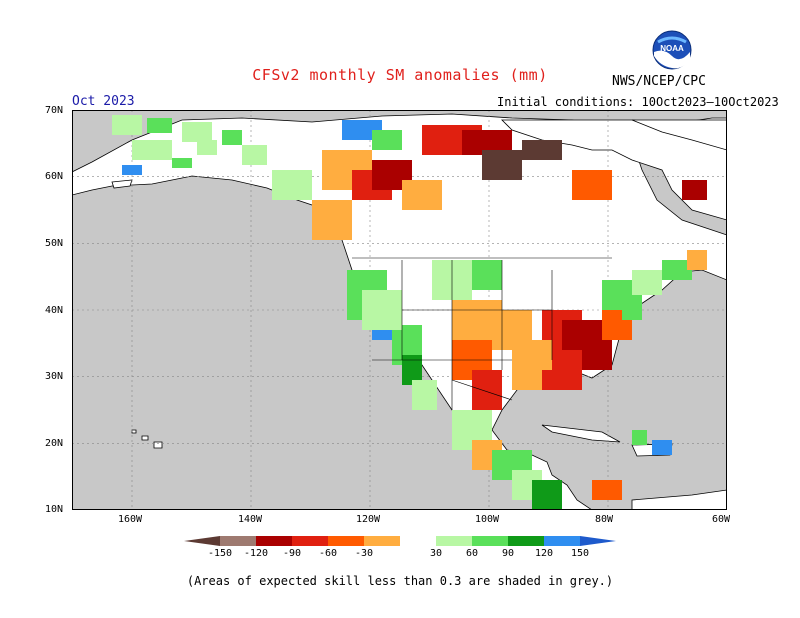 This screenshot has height=618, width=800. What do you see at coordinates (54, 110) in the screenshot?
I see `lat-label-70: 70N` at bounding box center [54, 110].